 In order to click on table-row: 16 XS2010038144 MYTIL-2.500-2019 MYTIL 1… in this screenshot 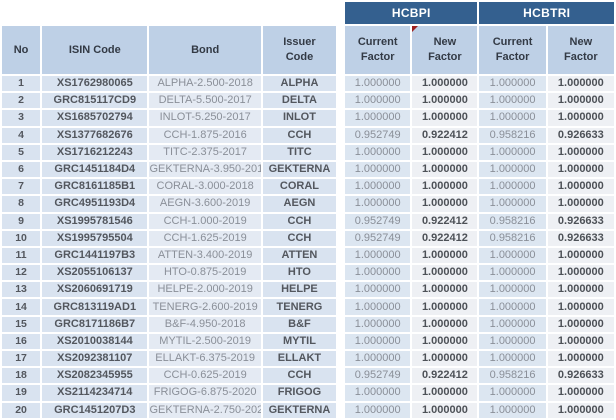, I will do `click(308, 341)`.